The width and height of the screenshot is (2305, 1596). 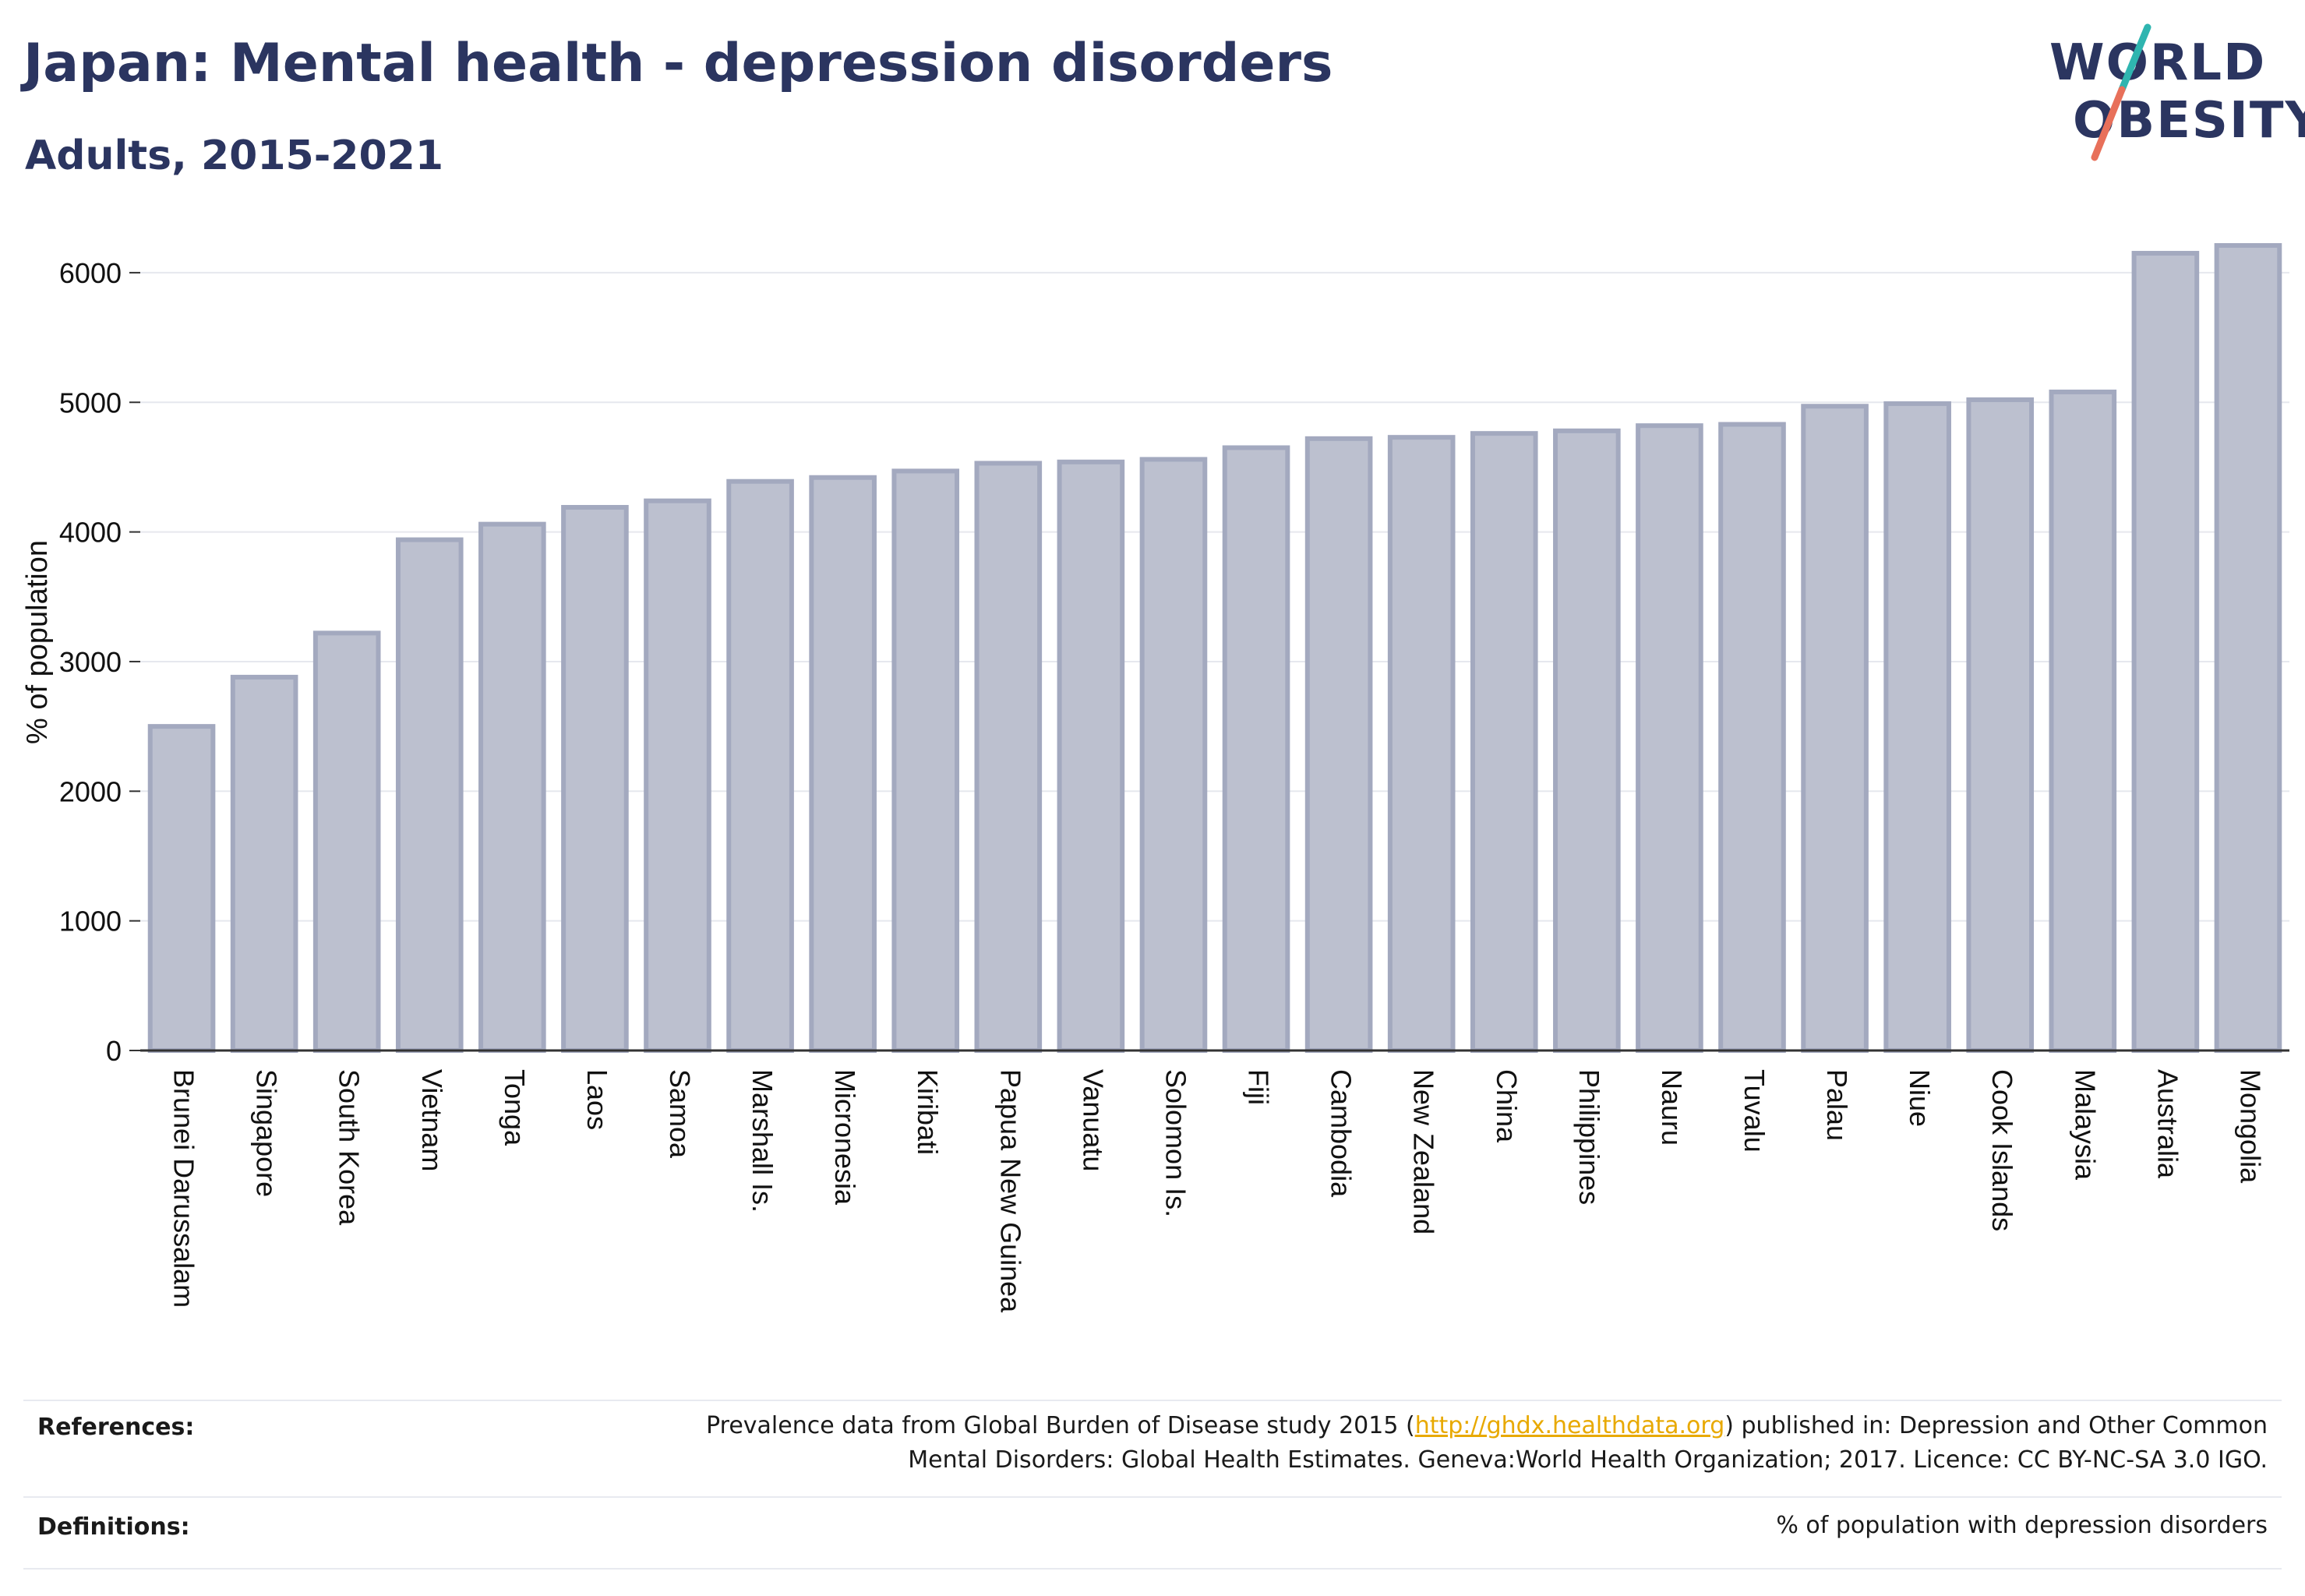 I want to click on x-tick-label: New Zealand, so click(x=1424, y=1151).